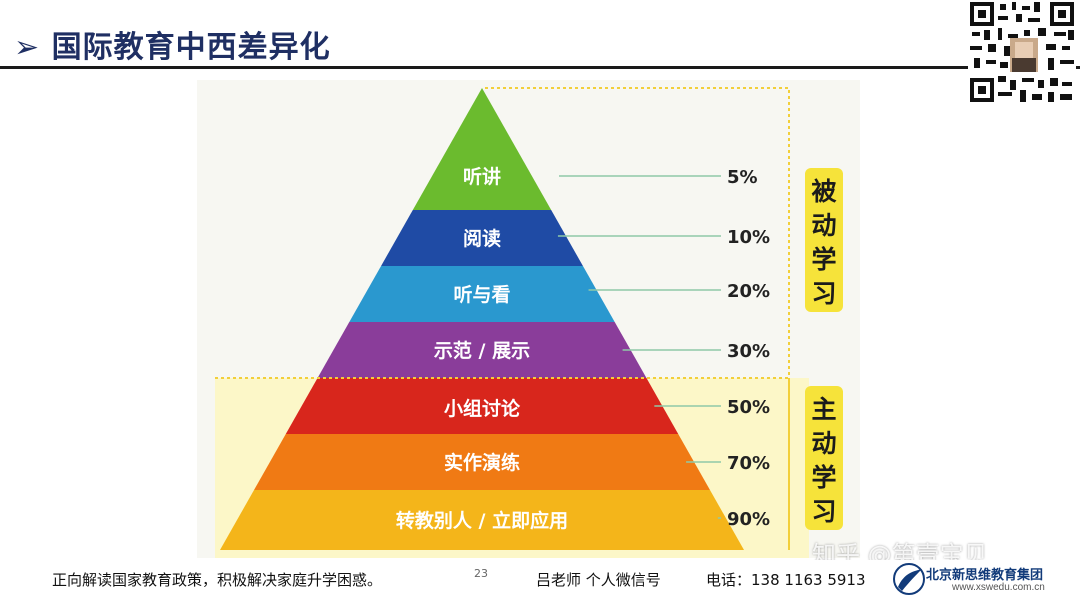 The height and width of the screenshot is (597, 1080). What do you see at coordinates (748, 351) in the screenshot?
I see `retention-rate: 30%` at bounding box center [748, 351].